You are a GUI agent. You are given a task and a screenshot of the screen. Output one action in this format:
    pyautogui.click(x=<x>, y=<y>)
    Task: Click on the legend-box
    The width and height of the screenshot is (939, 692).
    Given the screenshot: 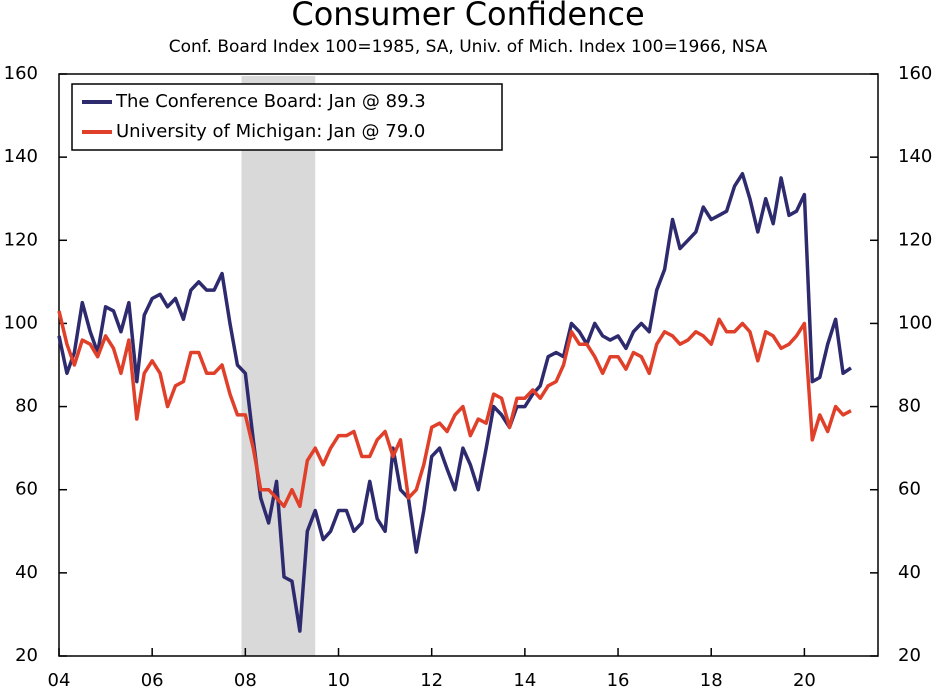 What is the action you would take?
    pyautogui.click(x=287, y=117)
    